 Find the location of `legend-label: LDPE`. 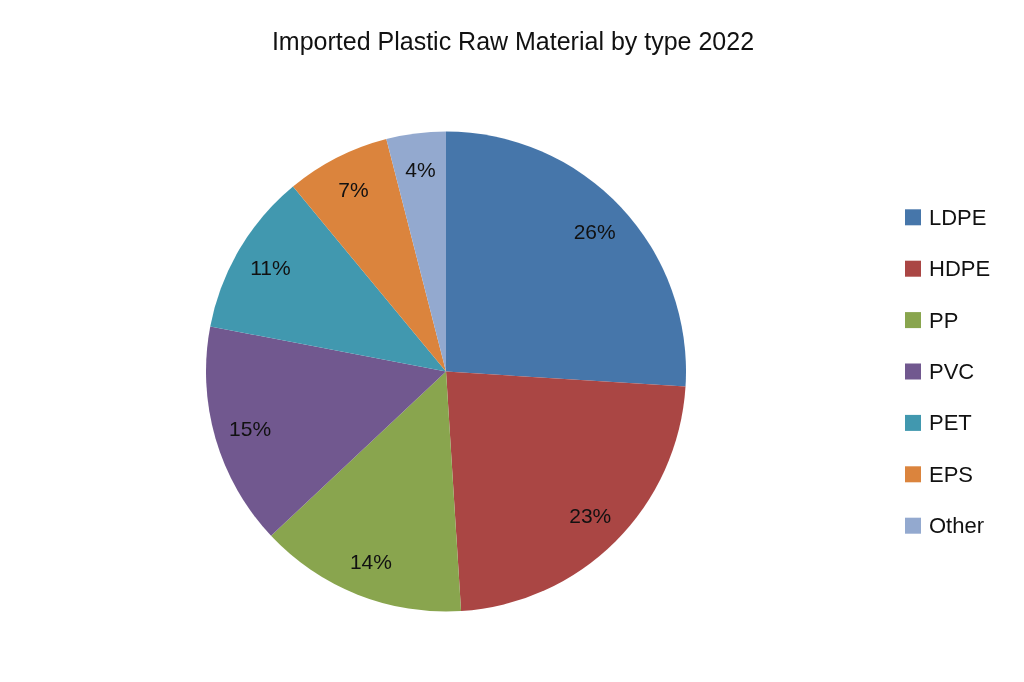

legend-label: LDPE is located at coordinates (958, 217).